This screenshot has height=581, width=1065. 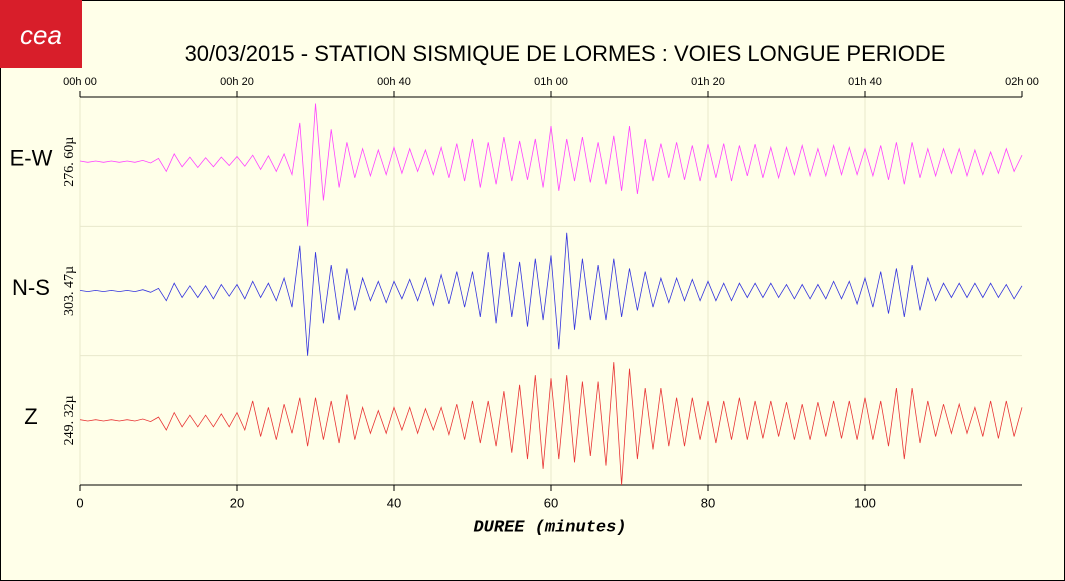 I want to click on x-tick-label: 60, so click(x=551, y=502).